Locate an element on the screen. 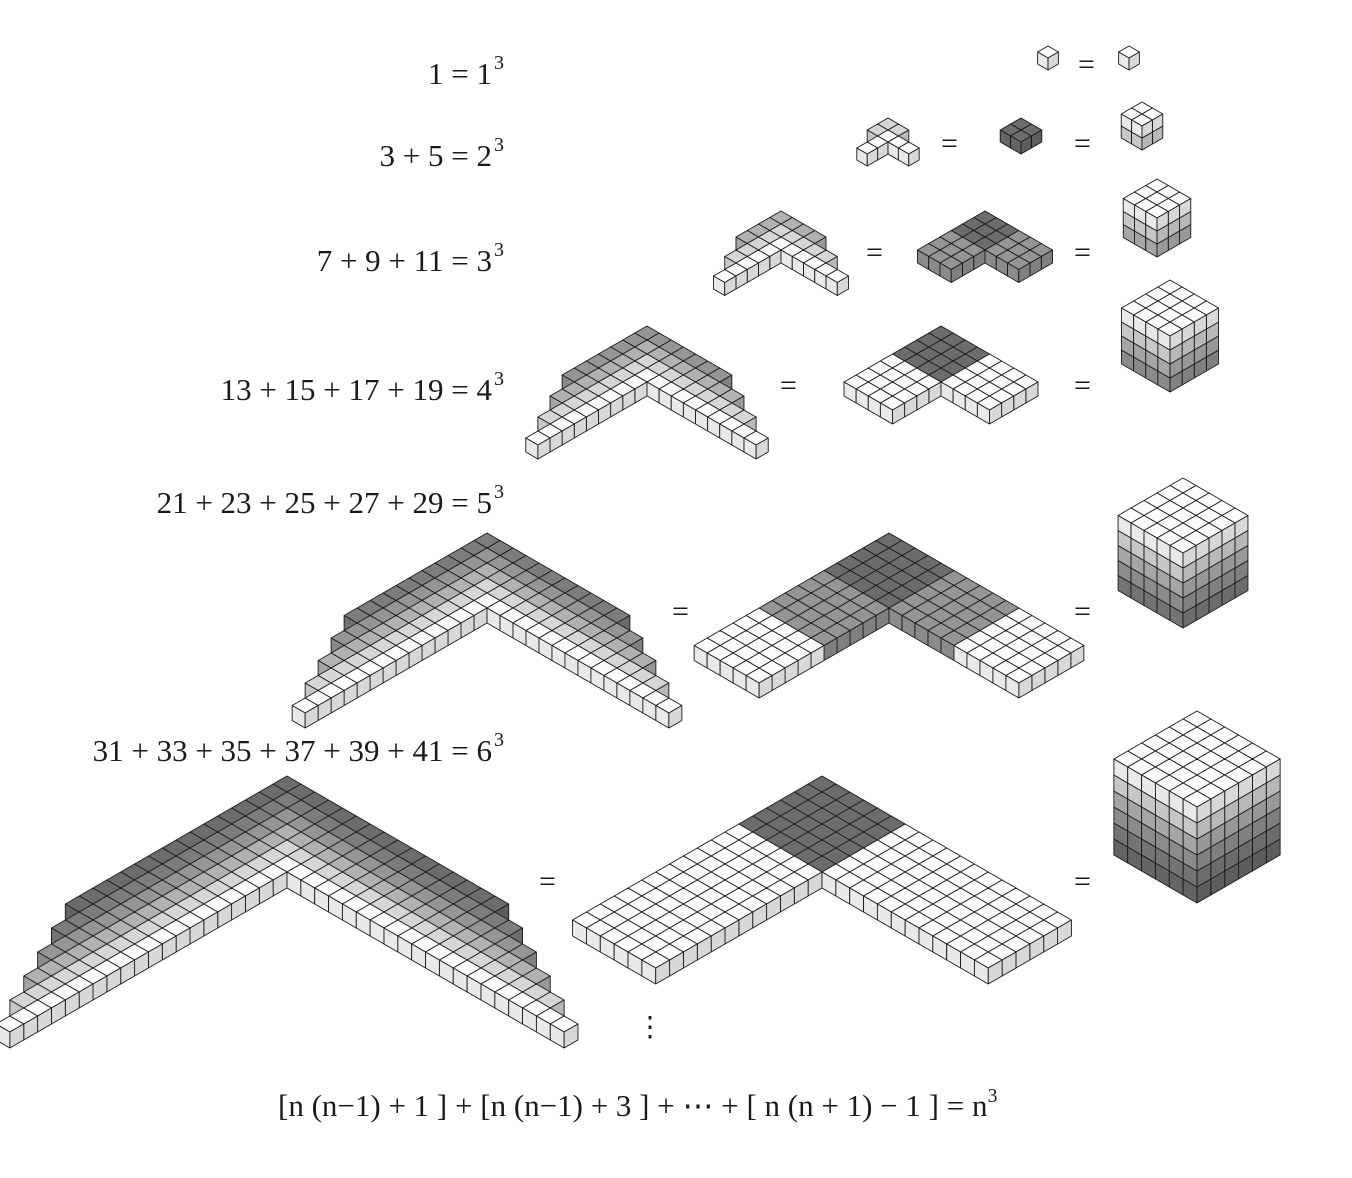  equation-text: 1 = 1 is located at coordinates (460, 73).